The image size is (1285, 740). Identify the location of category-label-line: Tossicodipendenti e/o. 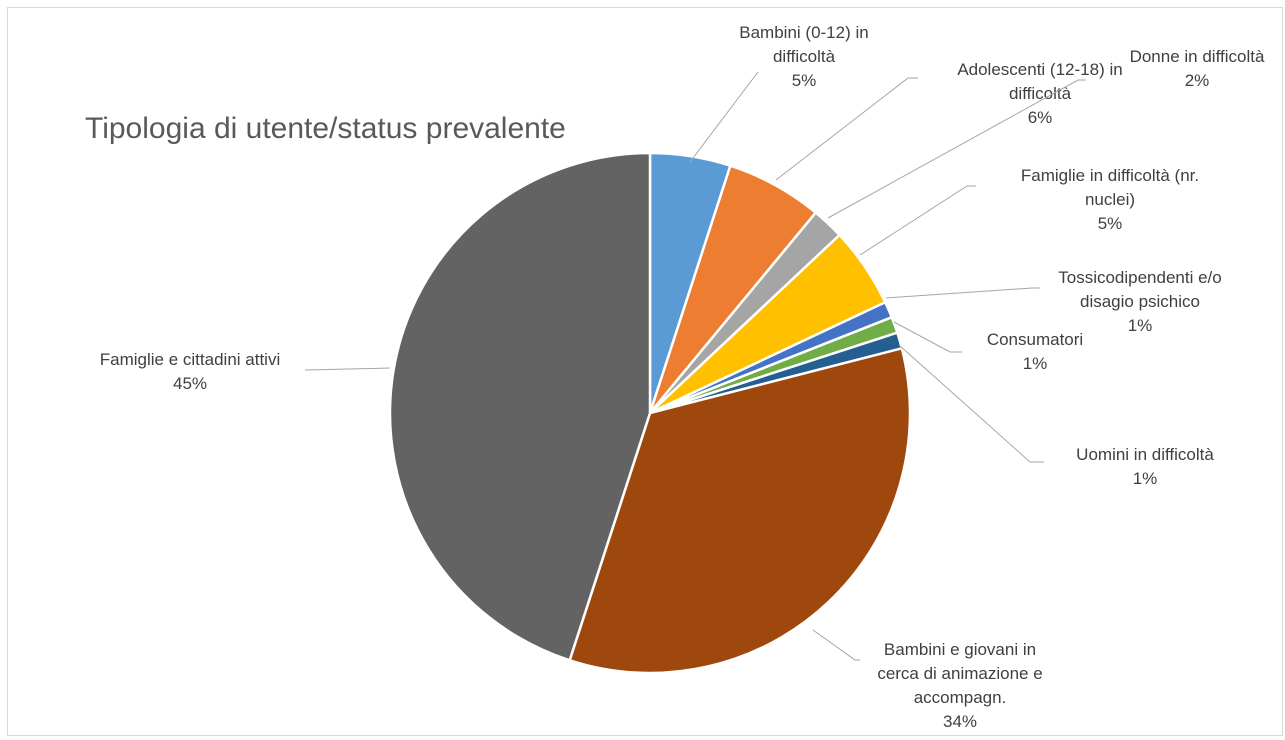
(1140, 277).